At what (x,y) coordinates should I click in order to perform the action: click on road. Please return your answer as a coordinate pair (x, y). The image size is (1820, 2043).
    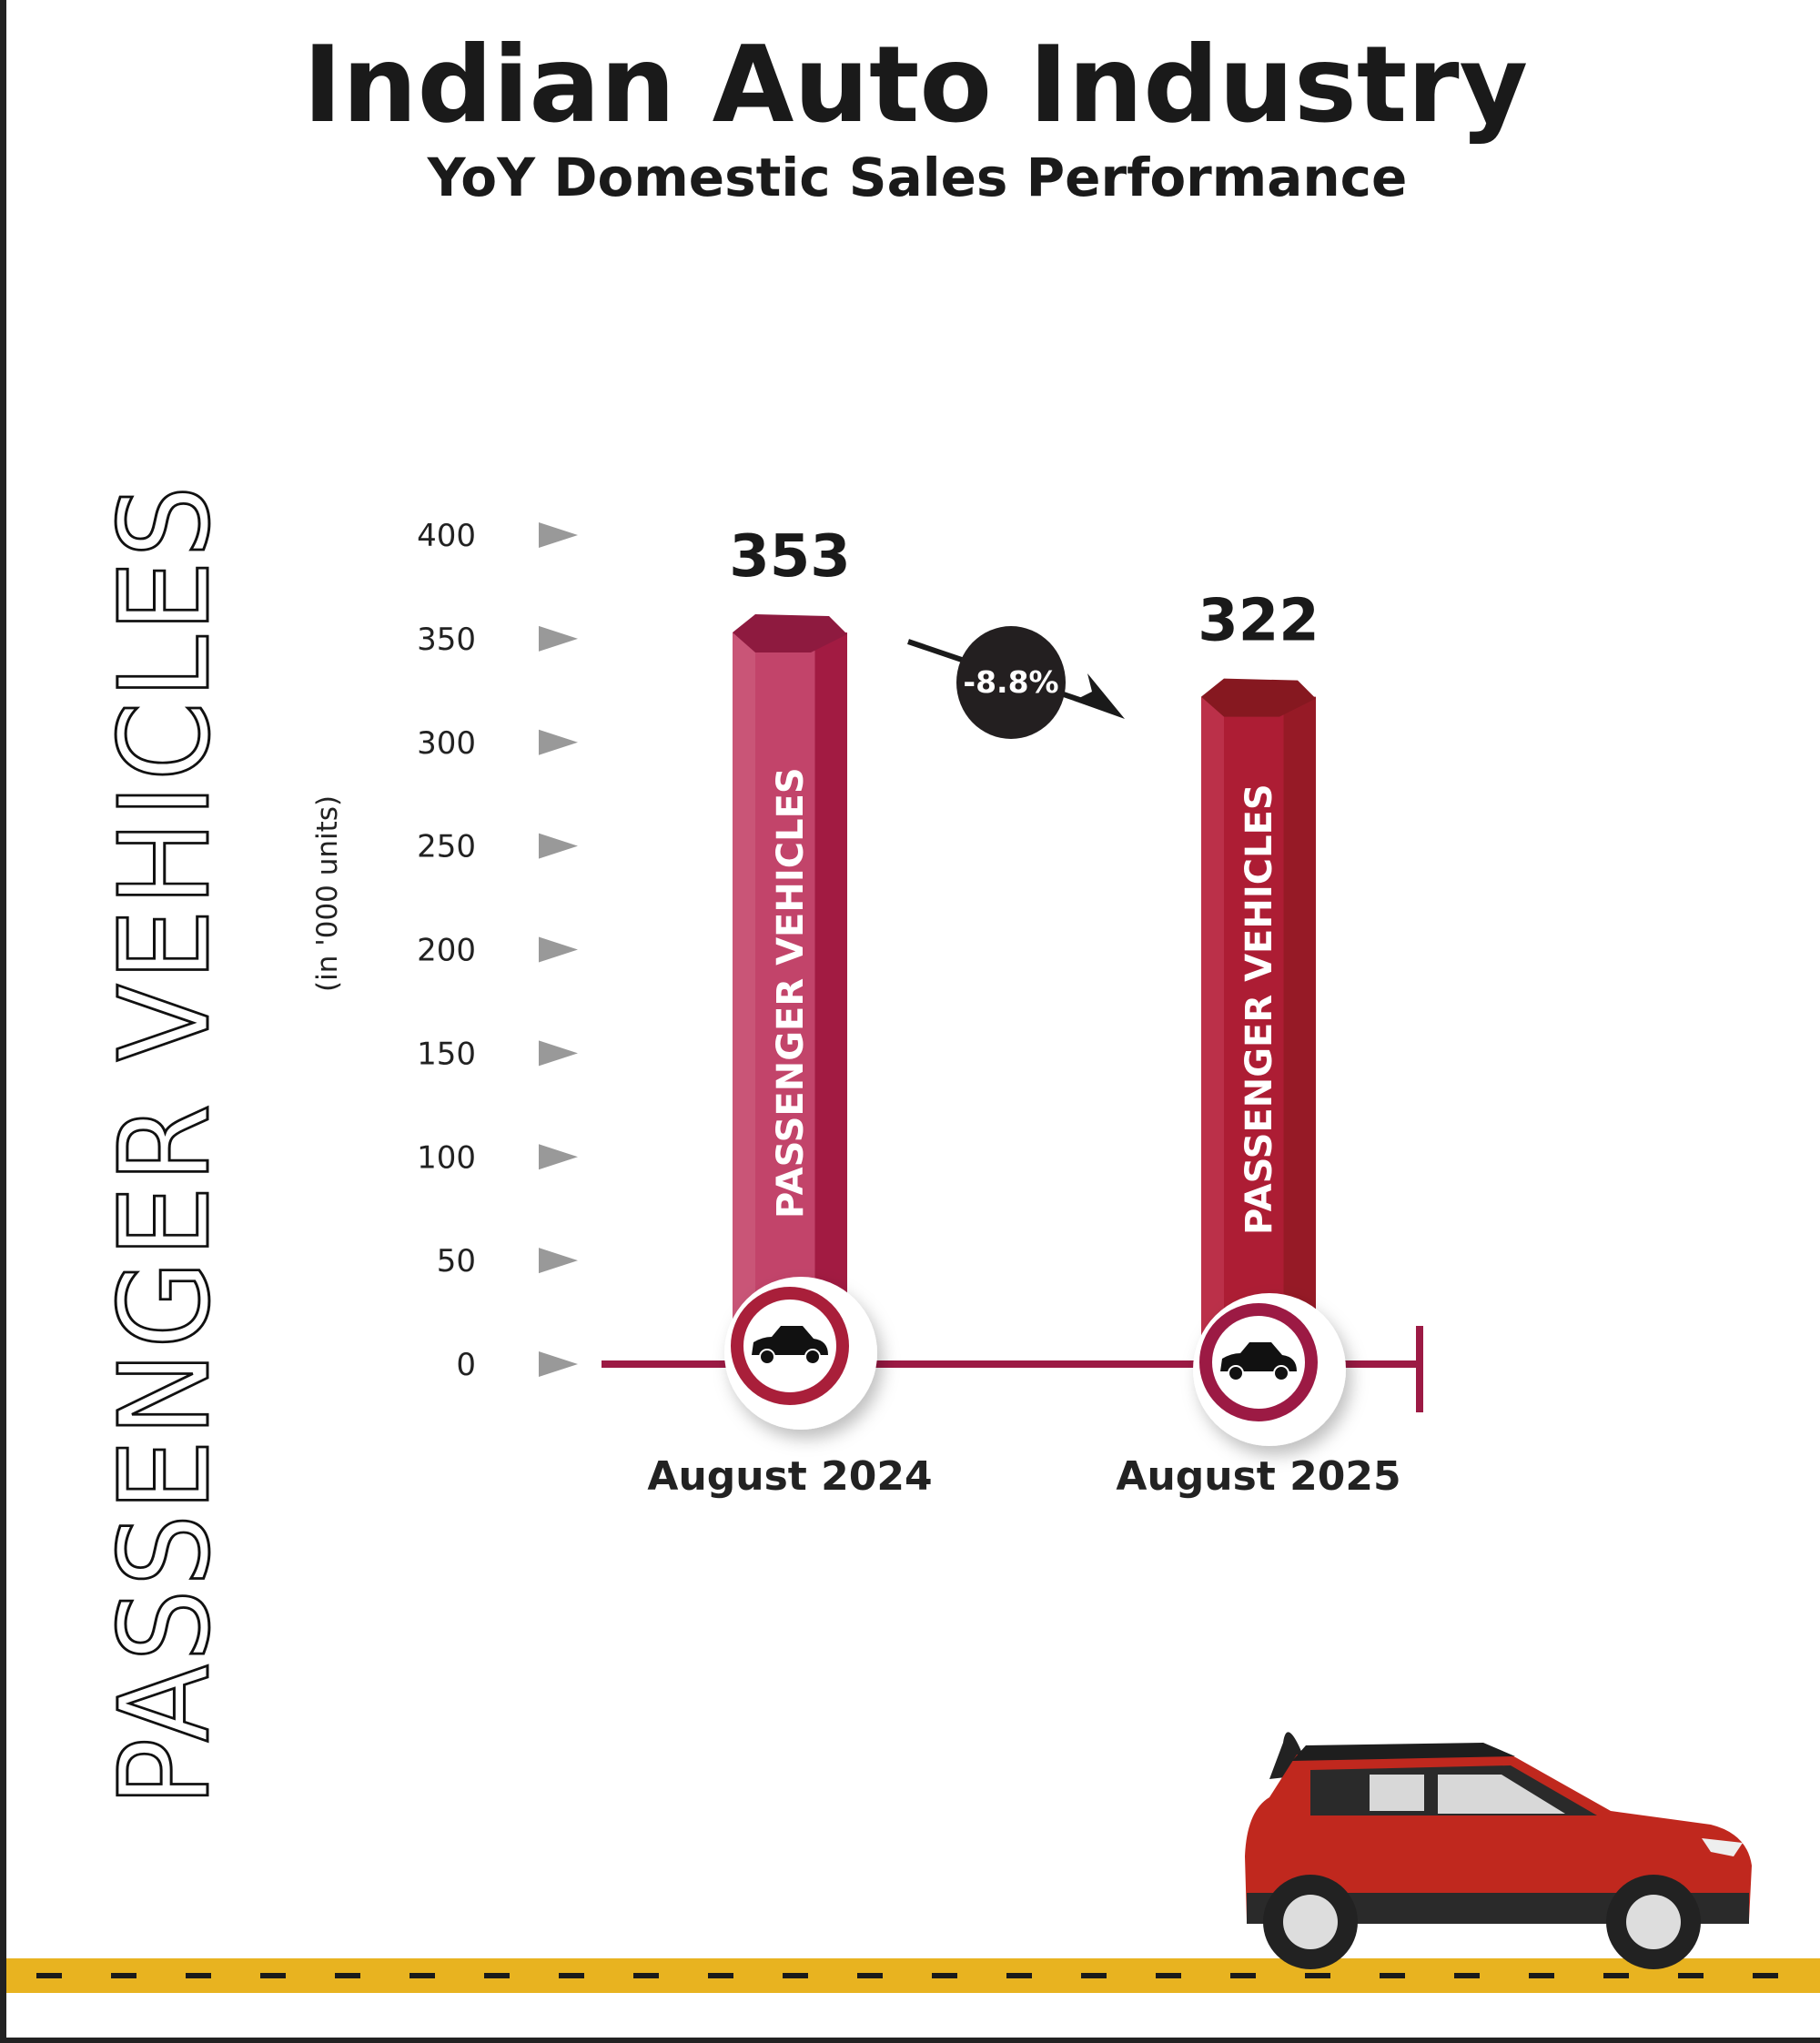
    Looking at the image, I should click on (913, 1975).